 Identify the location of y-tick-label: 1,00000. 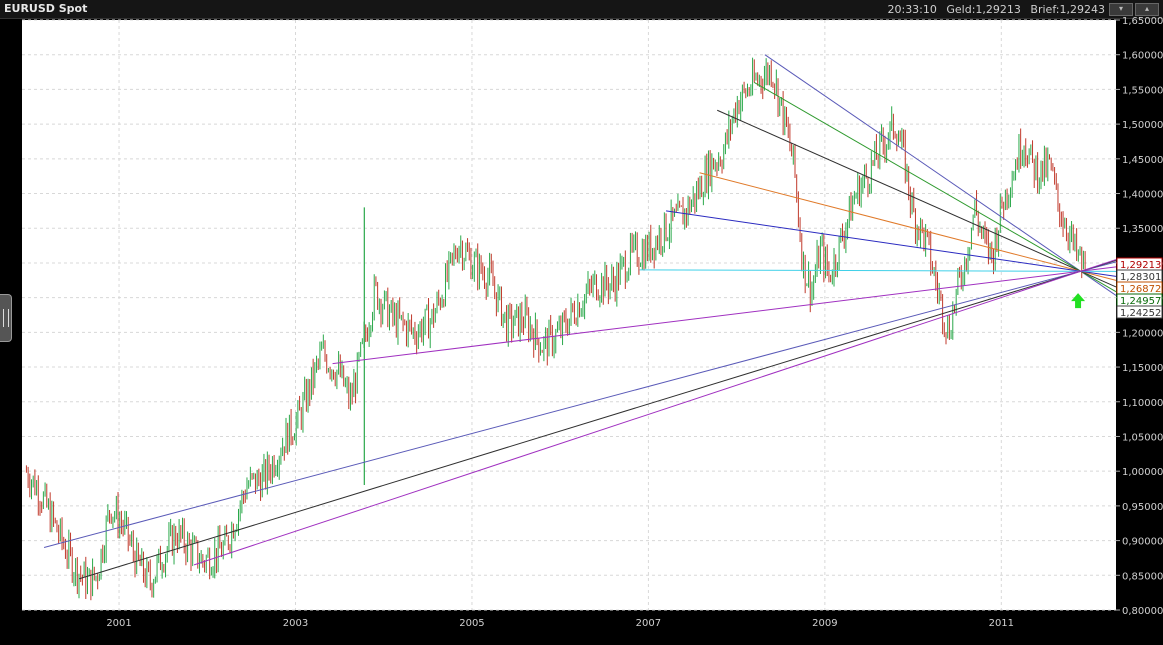
(1142, 472).